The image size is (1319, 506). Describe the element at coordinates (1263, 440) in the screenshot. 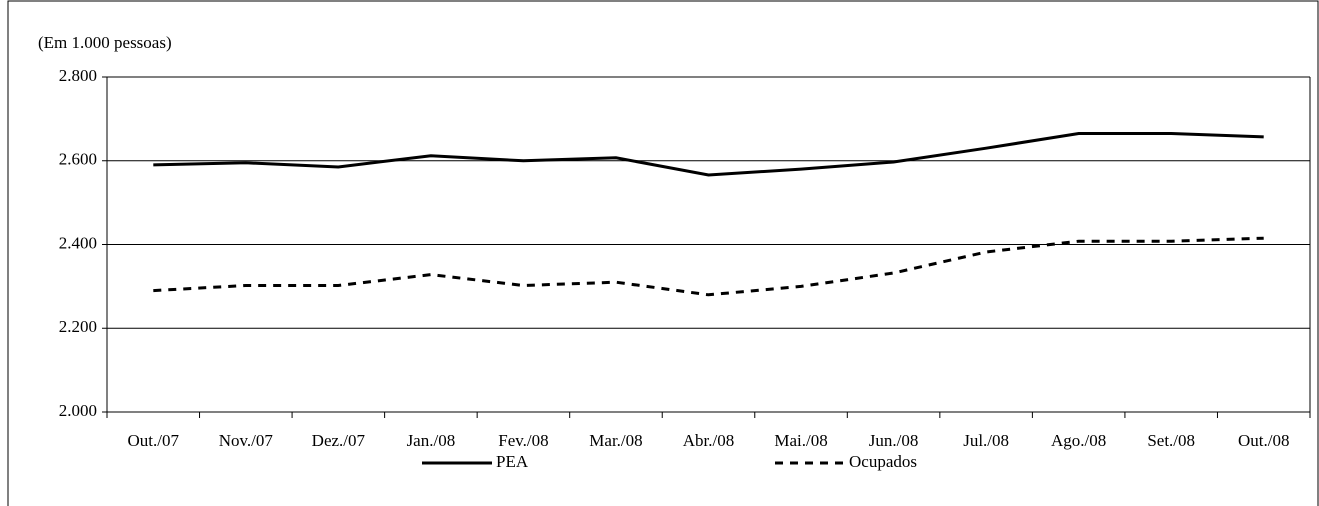

I see `x-tick-label: Out./08` at that location.